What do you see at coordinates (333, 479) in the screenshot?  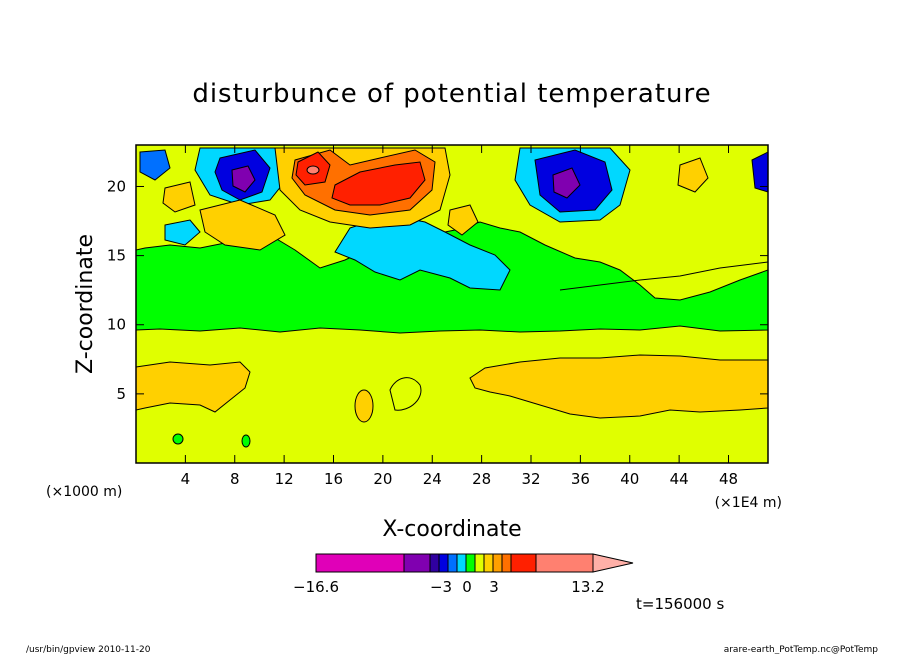 I see `x-tick-label: 16` at bounding box center [333, 479].